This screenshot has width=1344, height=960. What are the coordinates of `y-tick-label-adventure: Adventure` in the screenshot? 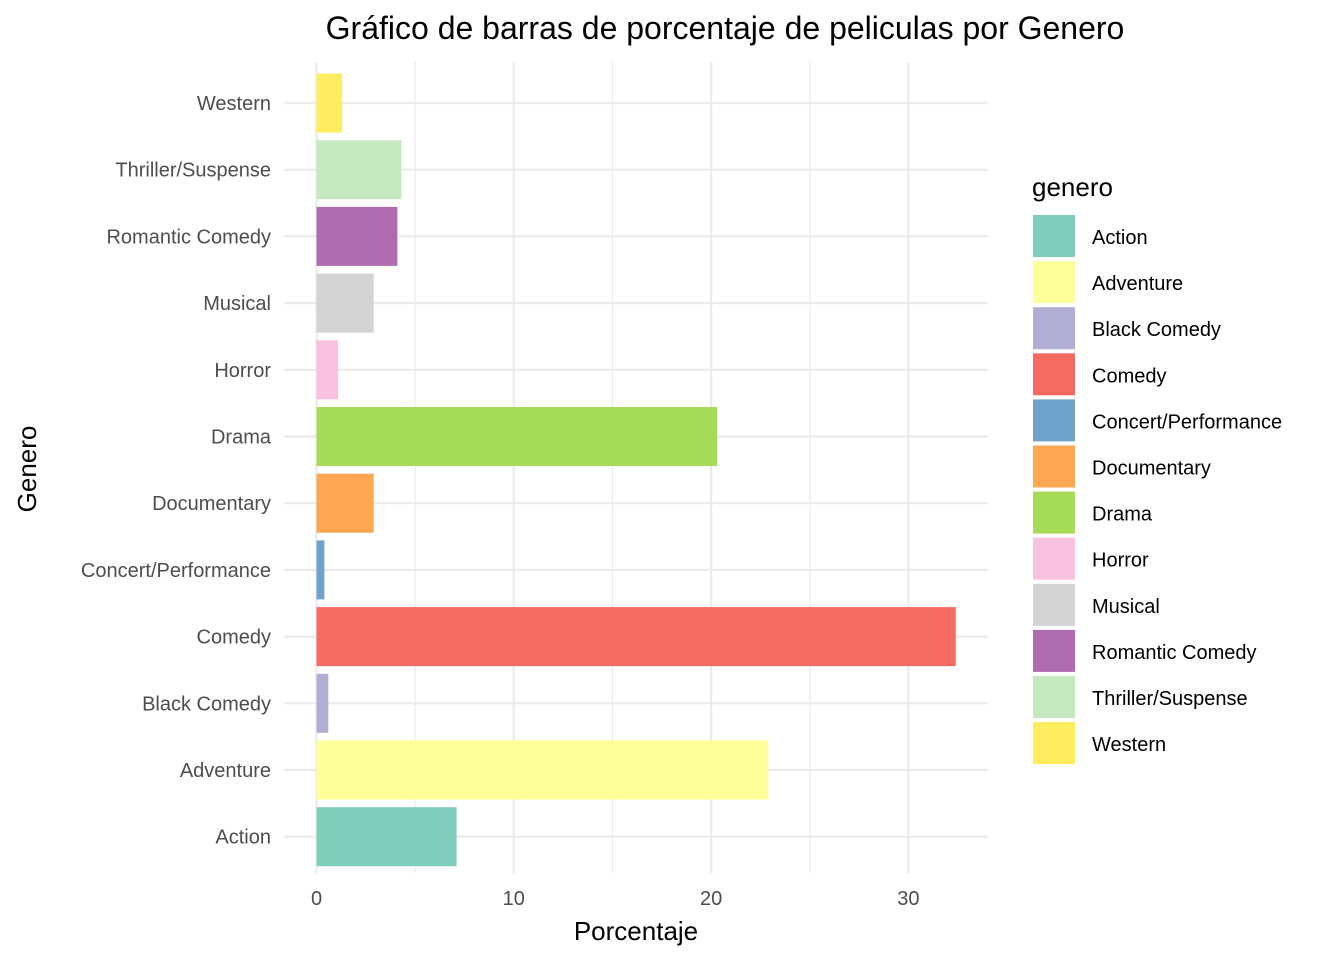 It's located at (225, 771).